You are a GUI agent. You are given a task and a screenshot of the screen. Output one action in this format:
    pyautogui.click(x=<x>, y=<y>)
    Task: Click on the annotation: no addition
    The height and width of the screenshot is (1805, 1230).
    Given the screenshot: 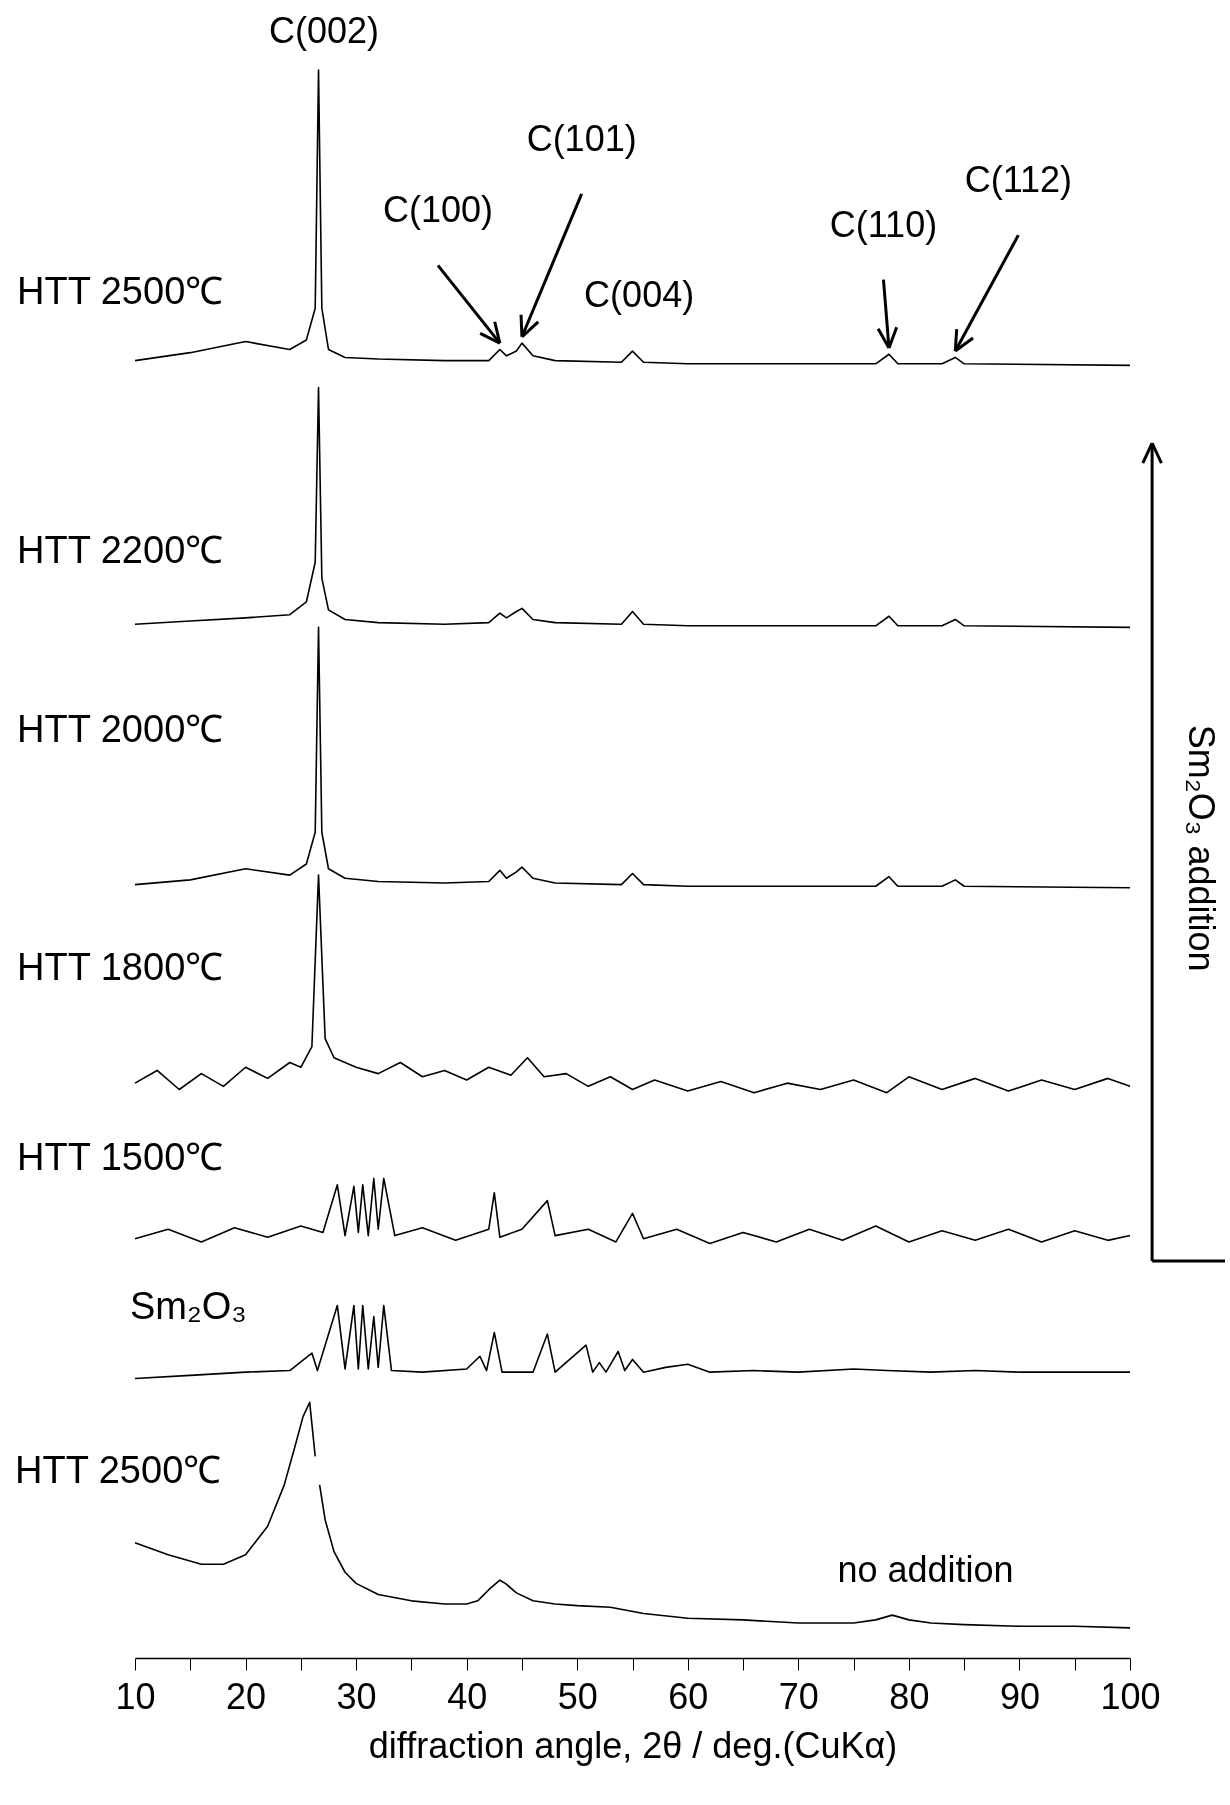 What is the action you would take?
    pyautogui.click(x=925, y=1569)
    